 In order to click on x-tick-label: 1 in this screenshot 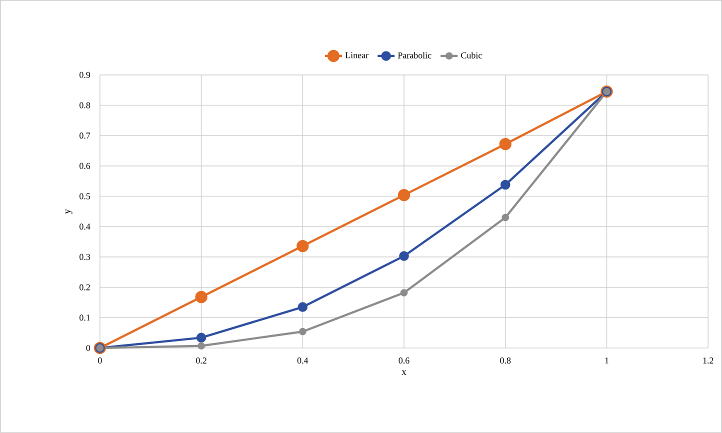, I will do `click(606, 361)`.